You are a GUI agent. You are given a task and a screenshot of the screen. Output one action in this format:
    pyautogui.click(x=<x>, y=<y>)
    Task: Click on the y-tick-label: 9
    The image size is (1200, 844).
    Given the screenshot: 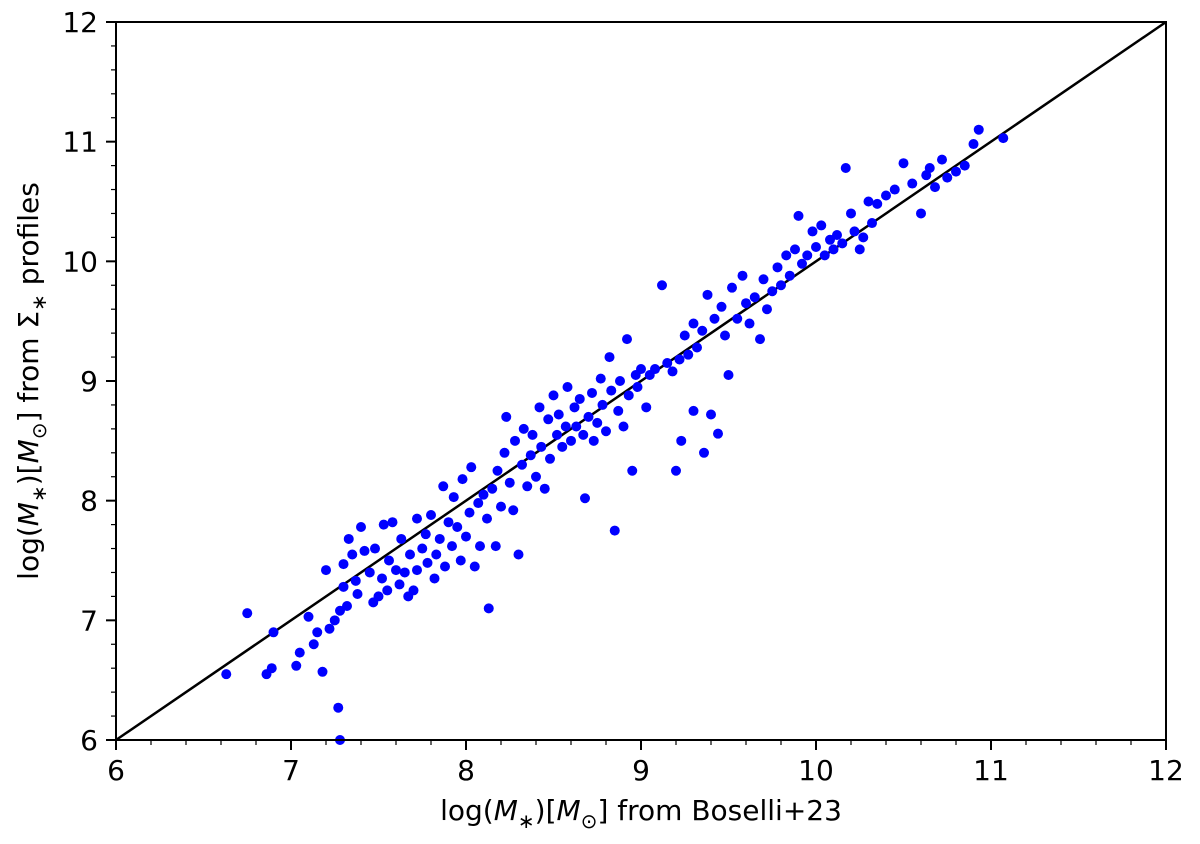 What is the action you would take?
    pyautogui.click(x=89, y=381)
    